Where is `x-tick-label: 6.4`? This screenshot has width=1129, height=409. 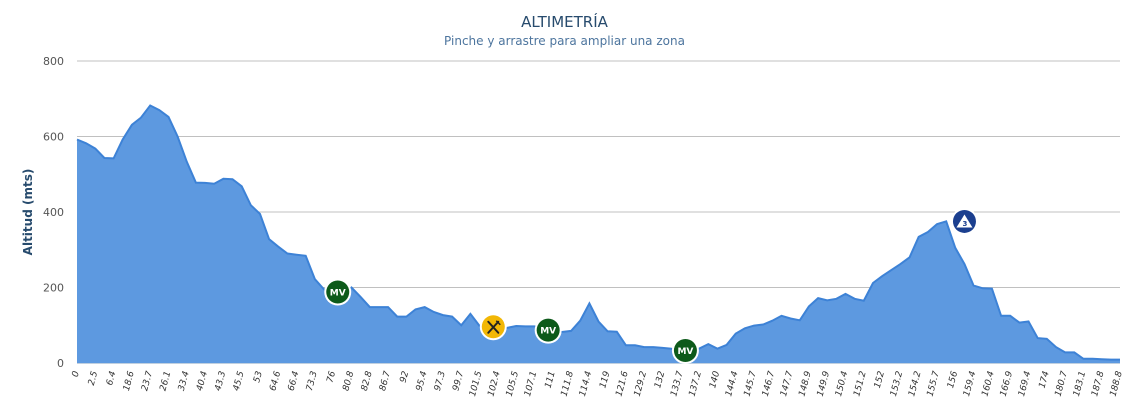
x-tick-label: 6.4 is located at coordinates (111, 378).